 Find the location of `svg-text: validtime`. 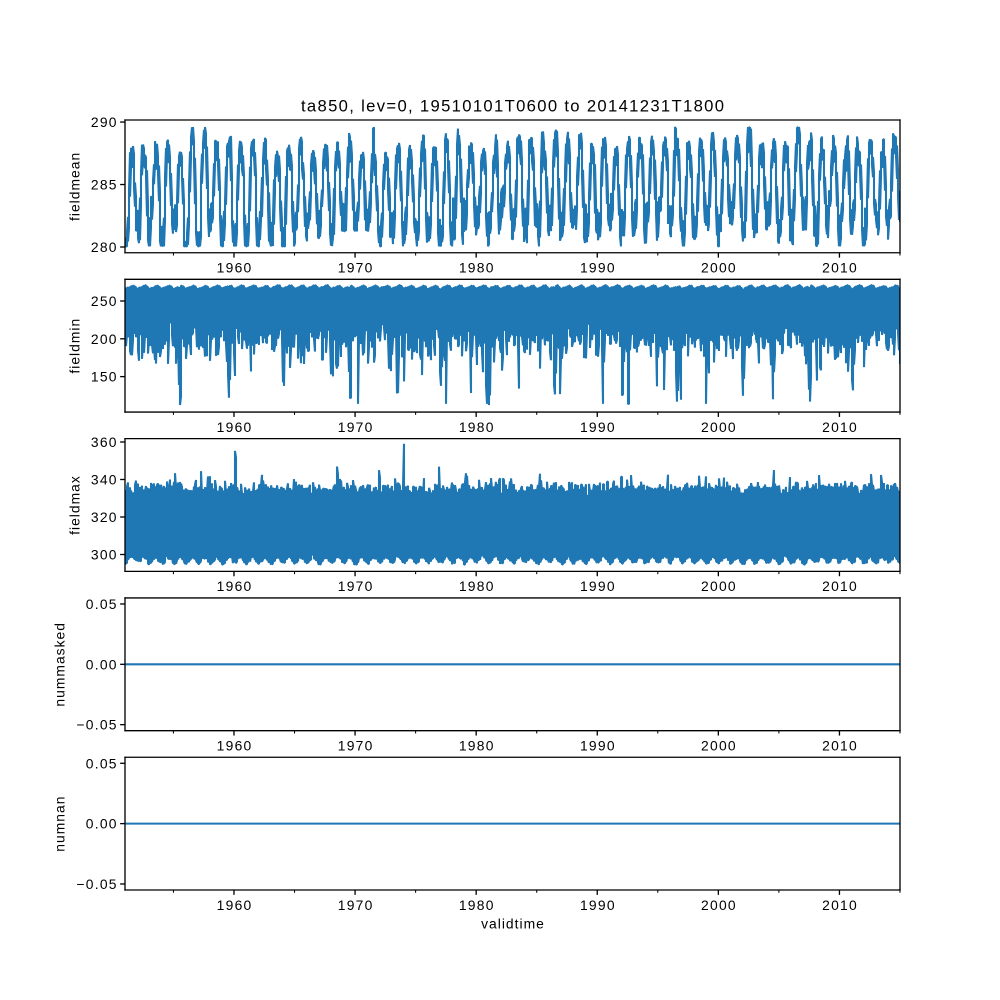

svg-text: validtime is located at coordinates (513, 923).